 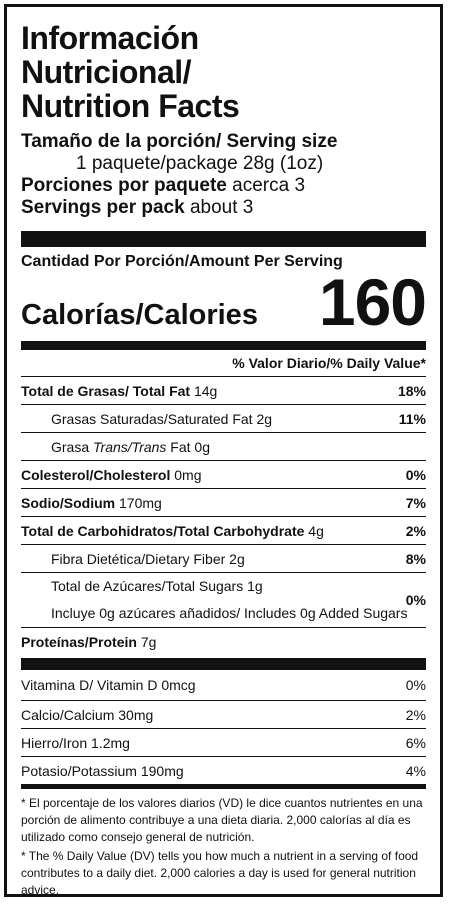 I want to click on nutrient-row-total-fat: Total de Grasas/ Total Fat 14g 18%, so click(x=223, y=391).